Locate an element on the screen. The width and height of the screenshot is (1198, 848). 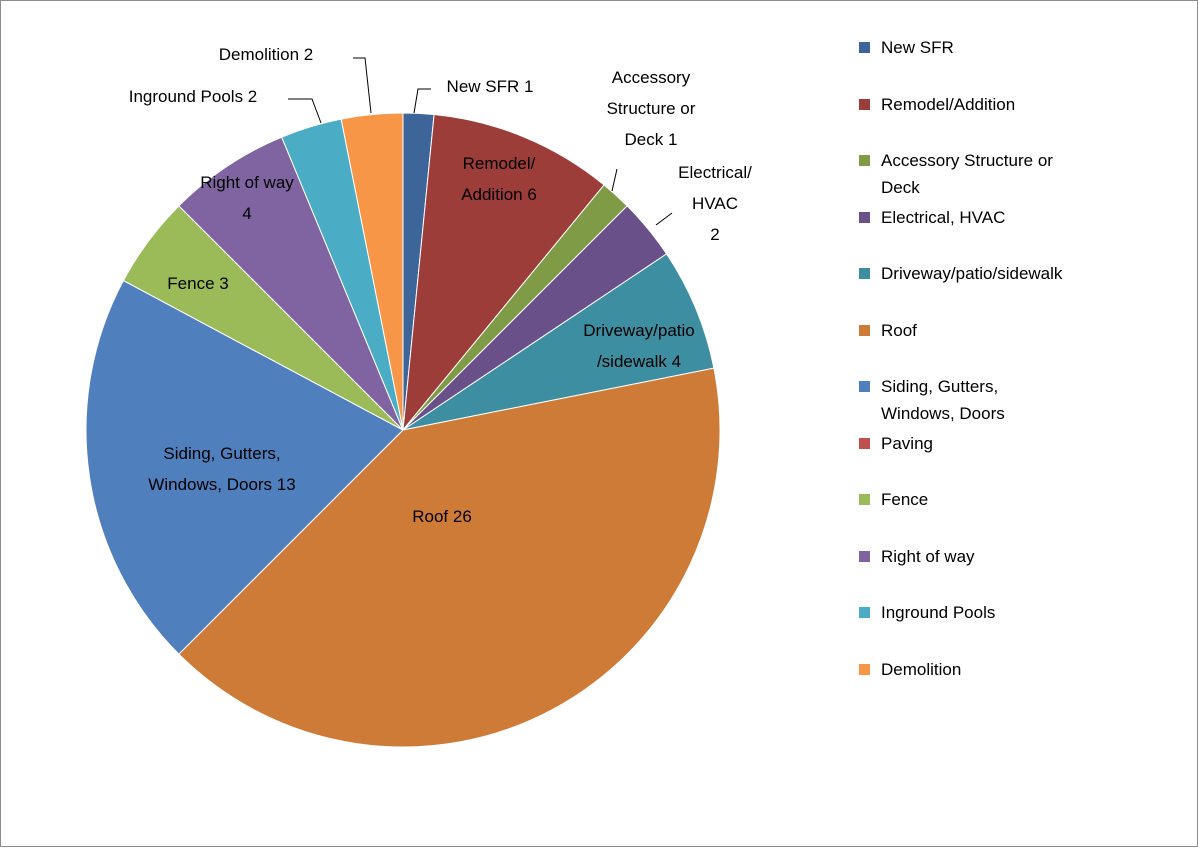
legend-label: Demolition is located at coordinates (921, 669).